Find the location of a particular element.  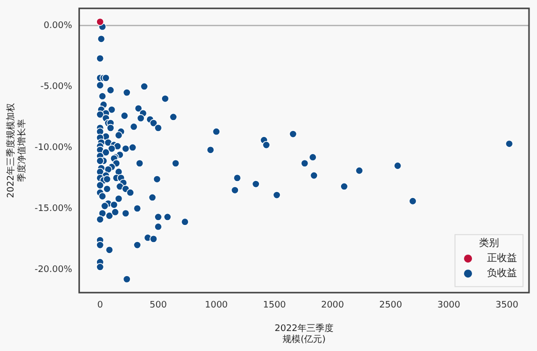

x-tick-label: 2500 is located at coordinates (390, 305).